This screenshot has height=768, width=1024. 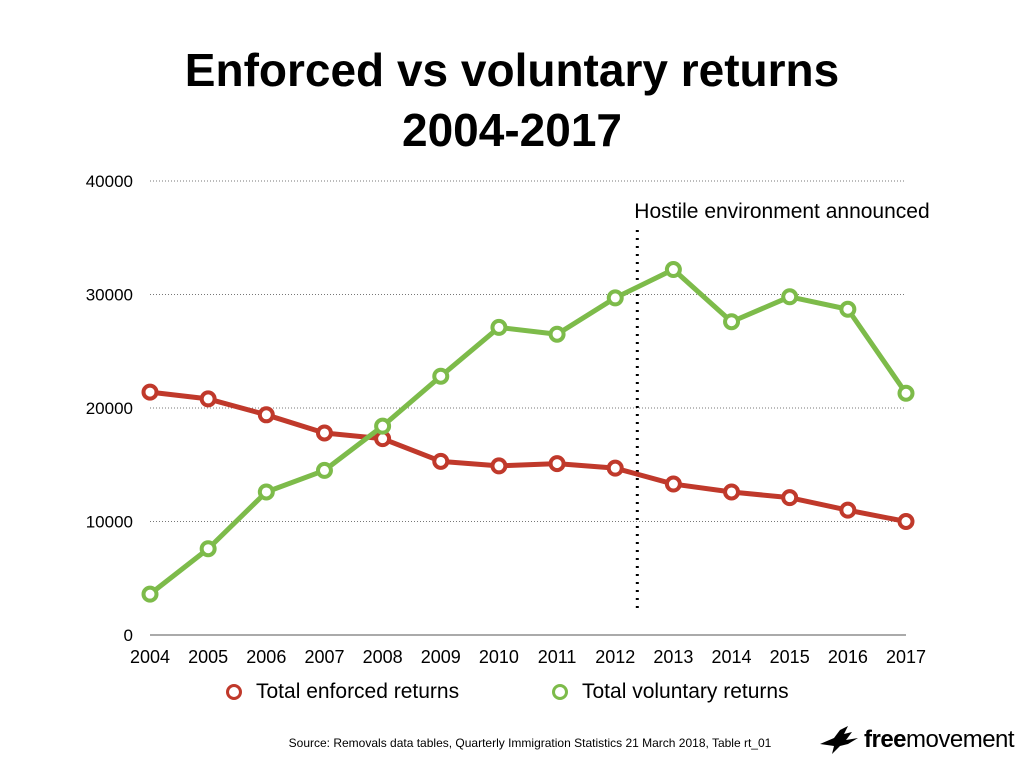 I want to click on y-tick-label: 40000, so click(x=109, y=181).